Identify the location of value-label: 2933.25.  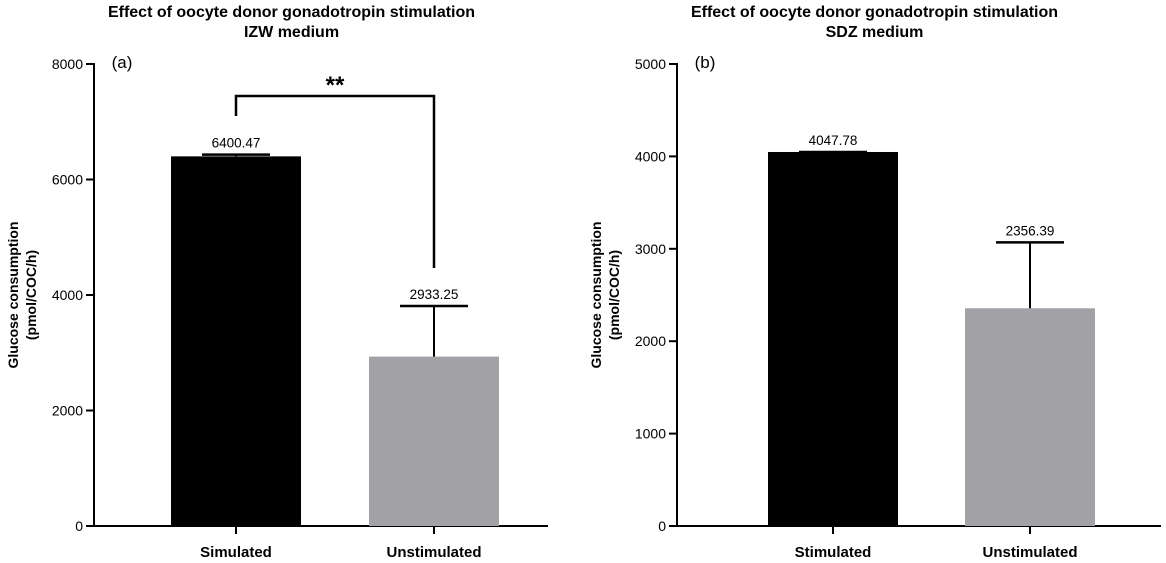
(434, 294).